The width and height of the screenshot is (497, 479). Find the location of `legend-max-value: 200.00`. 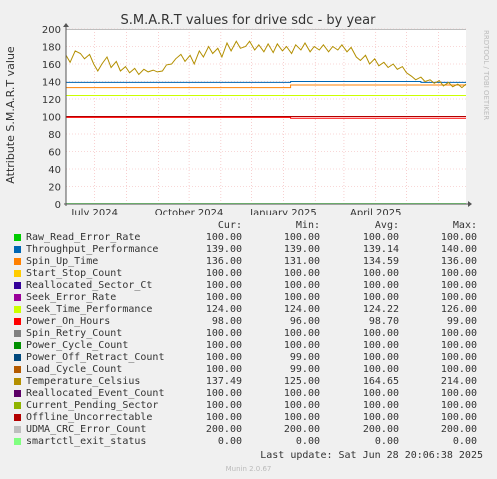

legend-max-value: 200.00 is located at coordinates (458, 429).